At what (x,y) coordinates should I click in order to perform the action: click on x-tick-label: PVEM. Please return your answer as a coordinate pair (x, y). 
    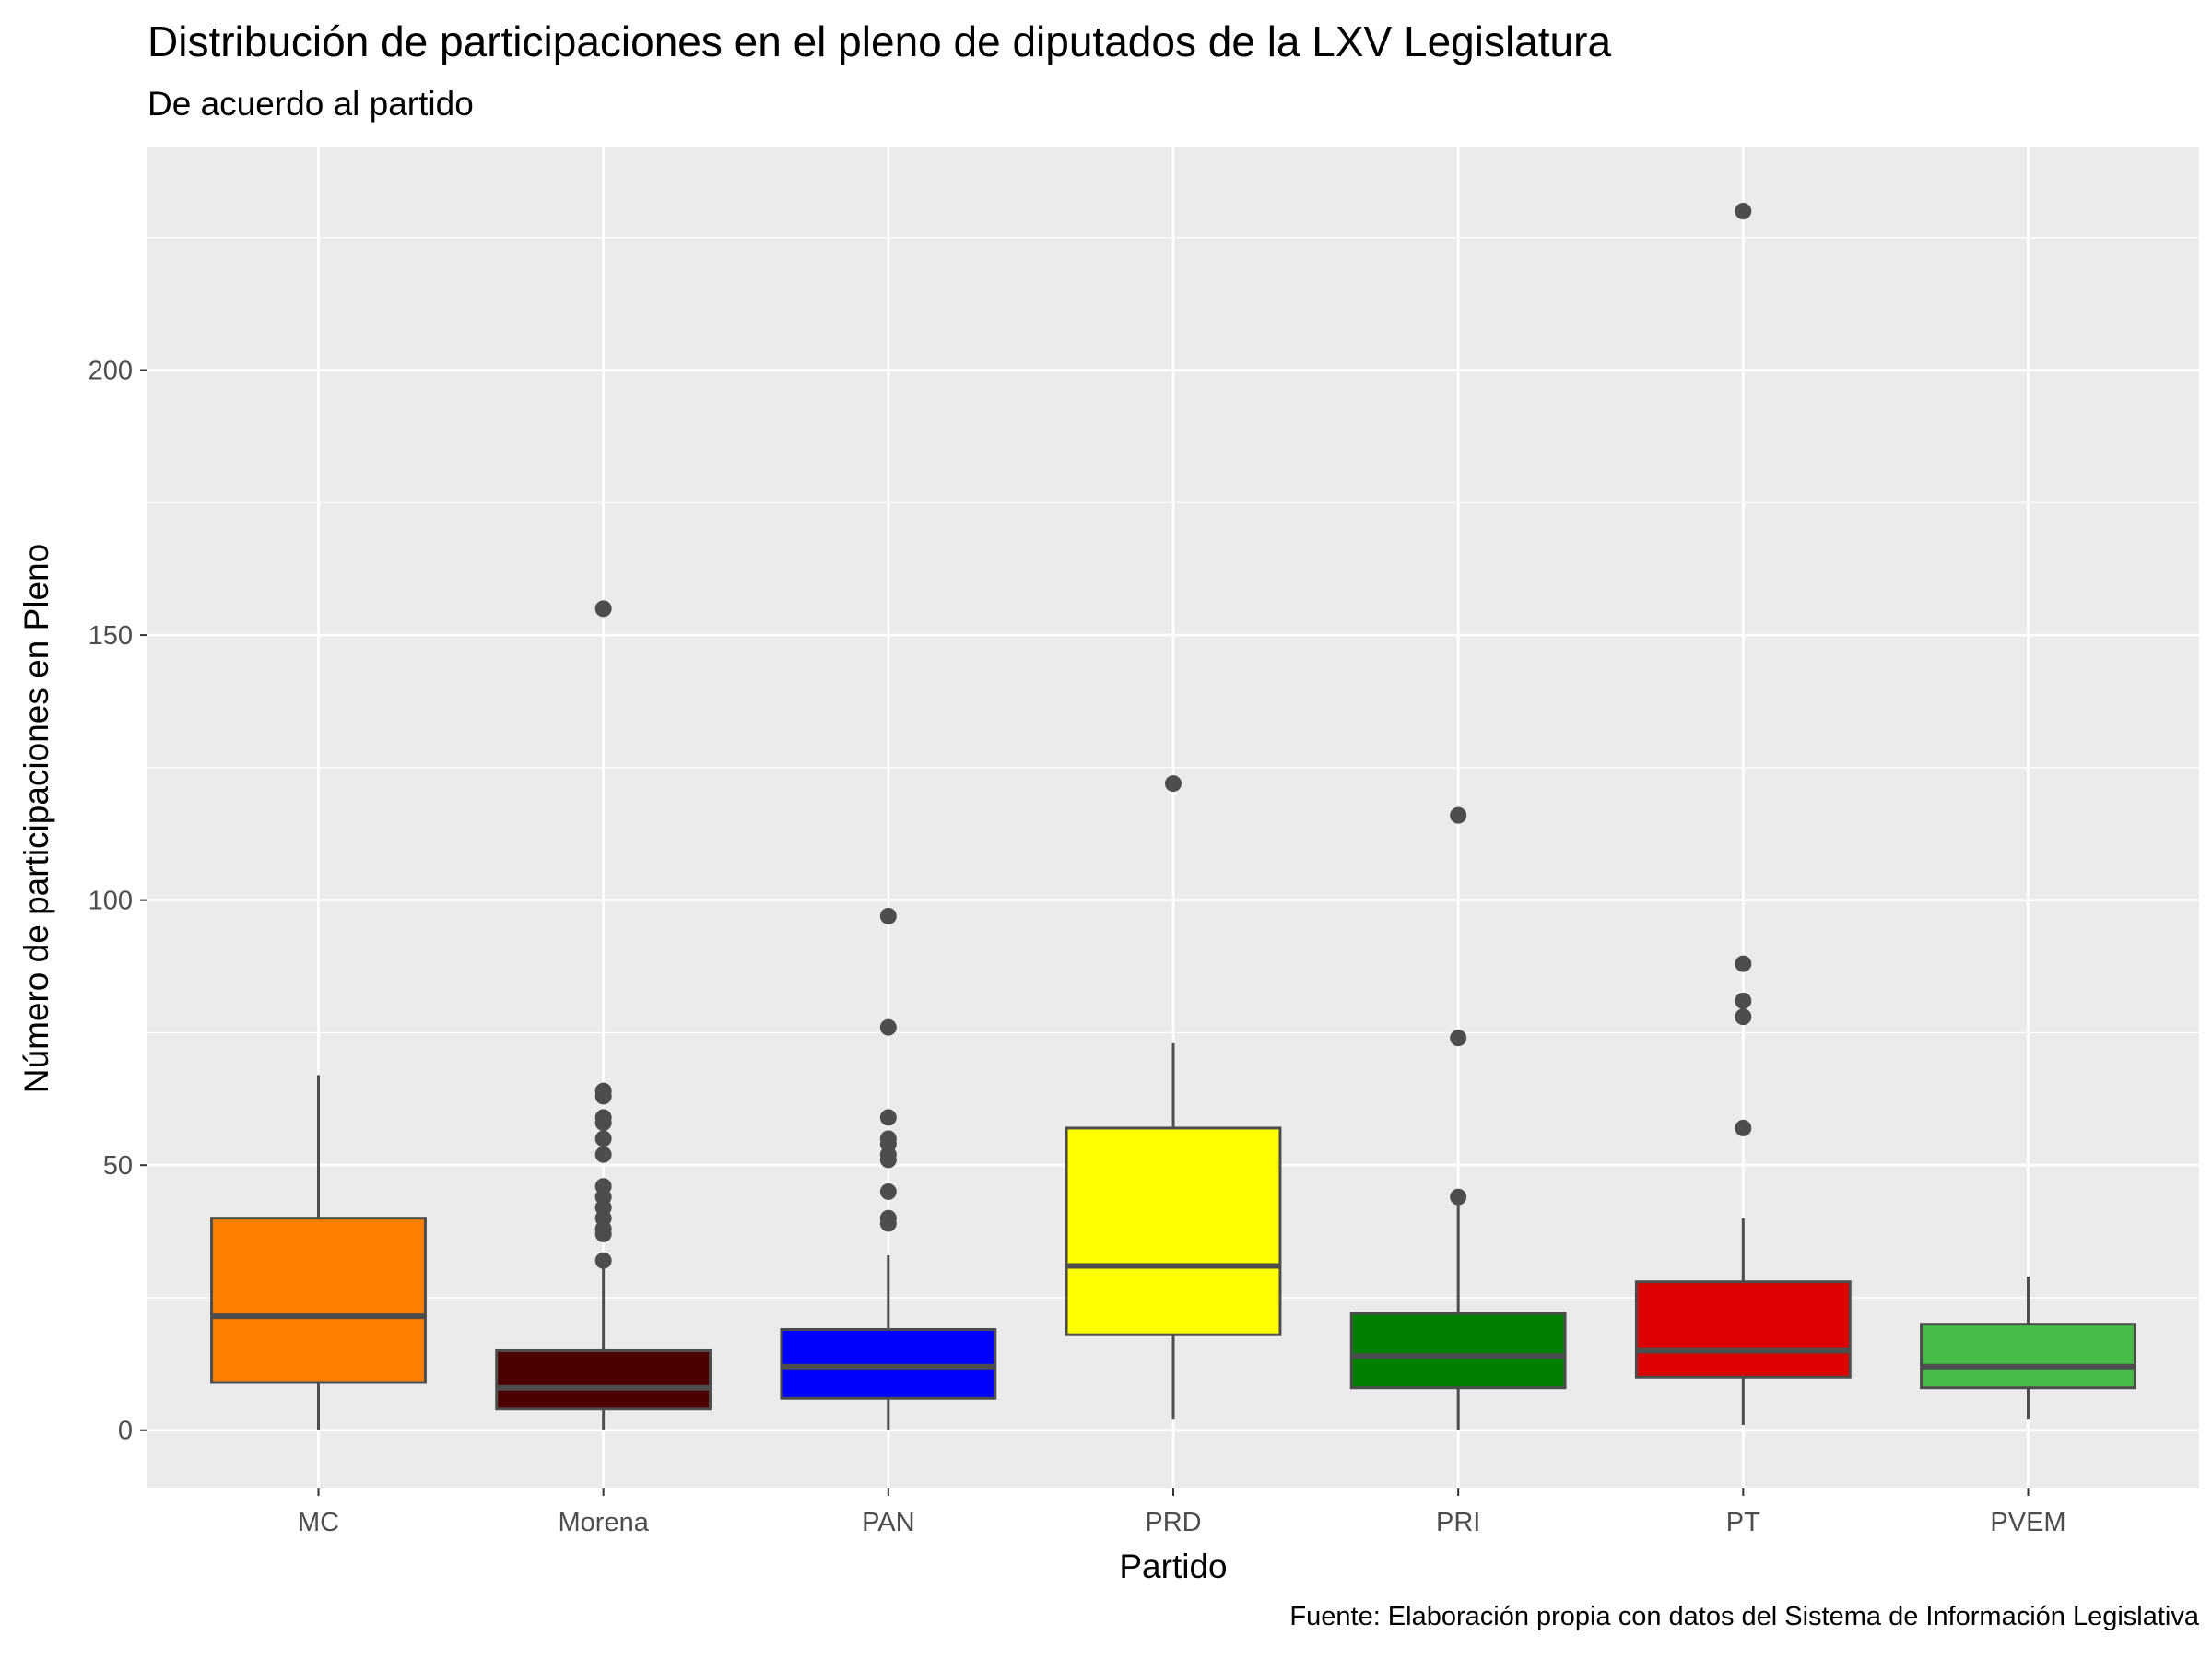
    Looking at the image, I should click on (2027, 1522).